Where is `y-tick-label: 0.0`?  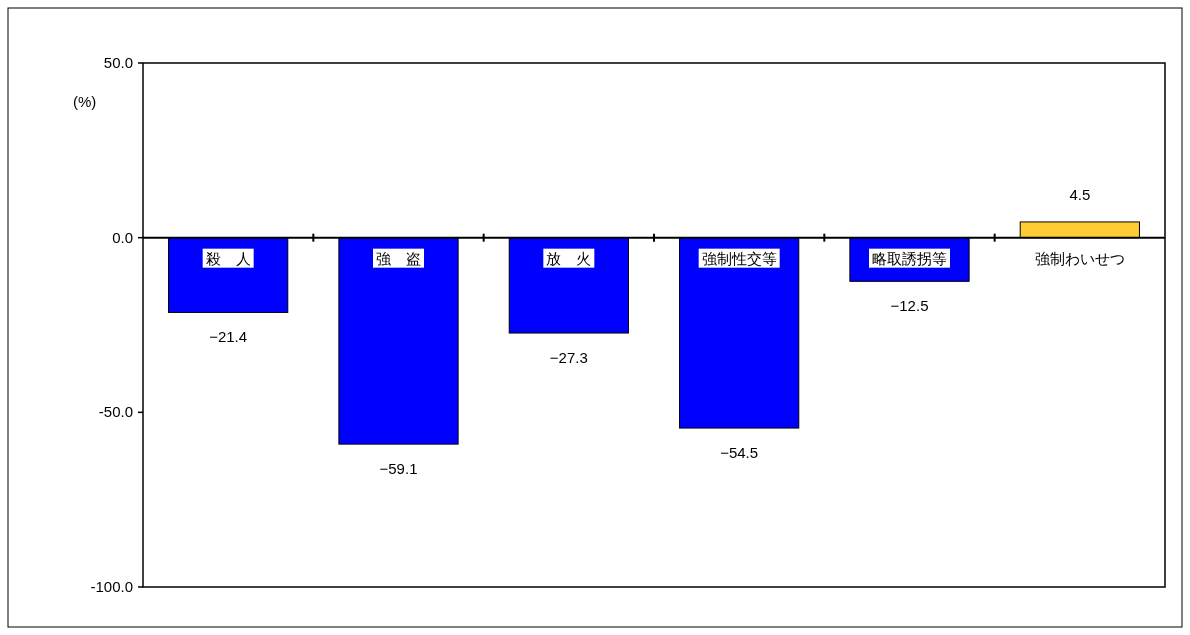
y-tick-label: 0.0 is located at coordinates (122, 237).